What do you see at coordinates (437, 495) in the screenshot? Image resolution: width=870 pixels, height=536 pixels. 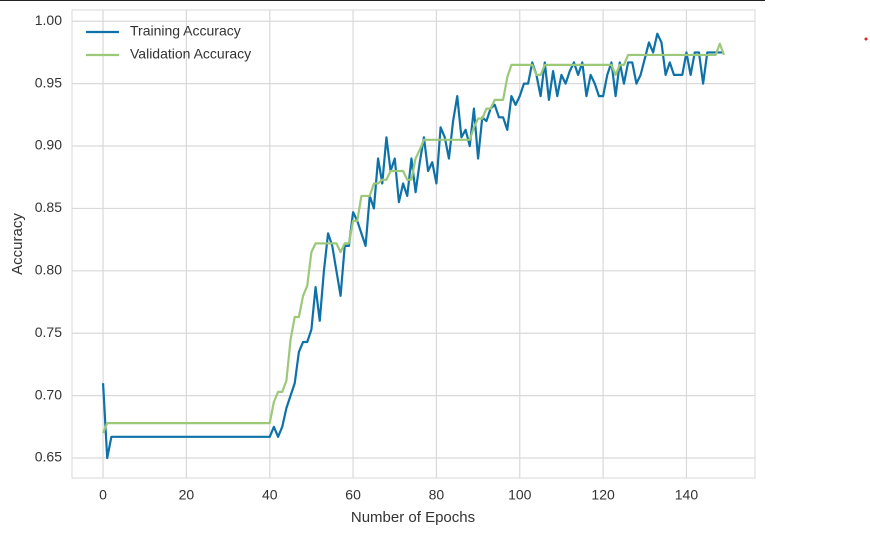 I see `x-tick-label: 80` at bounding box center [437, 495].